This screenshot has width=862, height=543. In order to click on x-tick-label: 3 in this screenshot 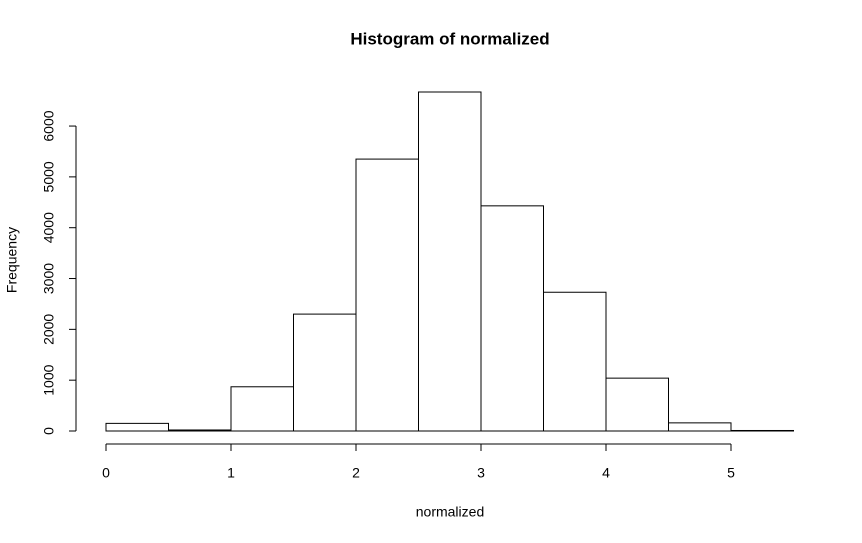, I will do `click(481, 473)`.